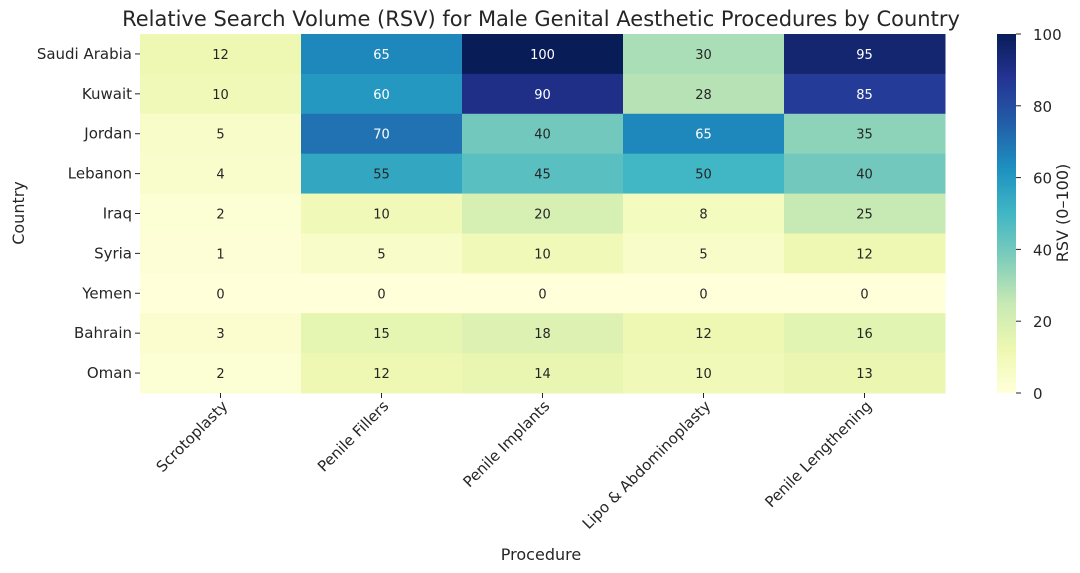 The width and height of the screenshot is (1080, 573). I want to click on cell-value-label: 45, so click(542, 175).